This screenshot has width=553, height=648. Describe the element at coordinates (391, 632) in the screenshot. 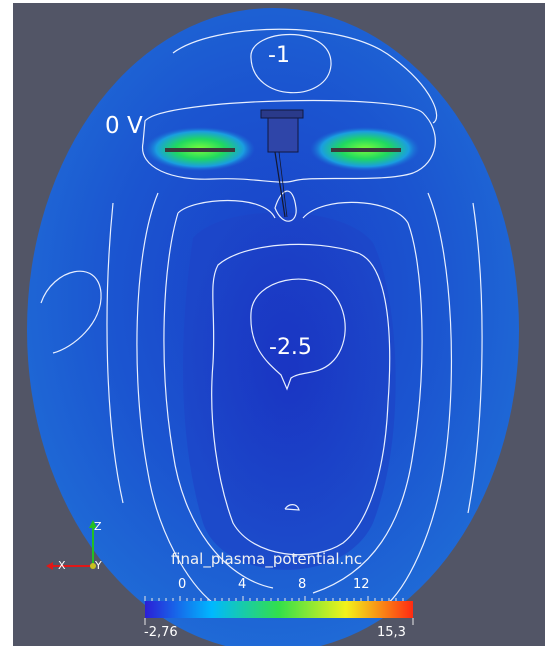

I see `scalar-bar-max-label: 15,3` at that location.